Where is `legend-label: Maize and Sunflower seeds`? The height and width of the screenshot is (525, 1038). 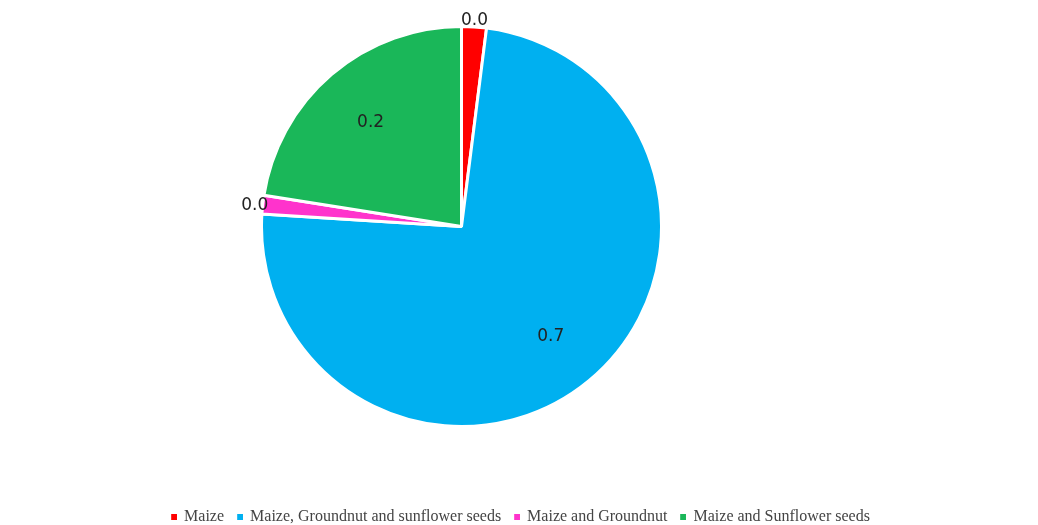
legend-label: Maize and Sunflower seeds is located at coordinates (781, 516).